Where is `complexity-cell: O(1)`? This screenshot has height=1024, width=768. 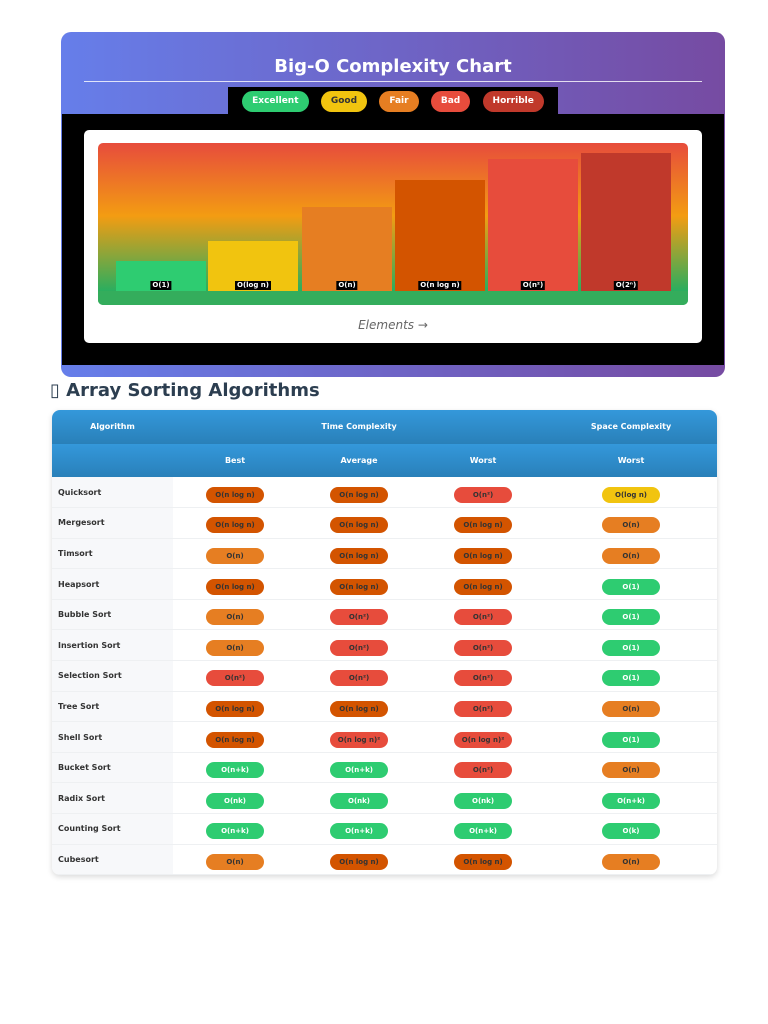
complexity-cell: O(1) is located at coordinates (631, 584).